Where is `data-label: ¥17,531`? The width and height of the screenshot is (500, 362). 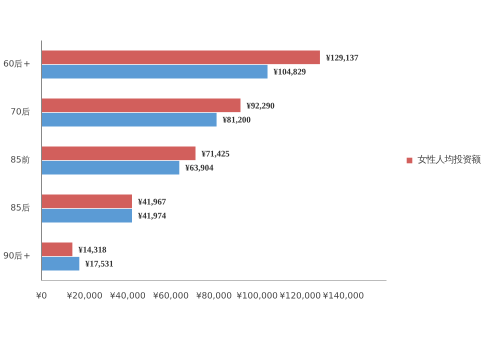 data-label: ¥17,531 is located at coordinates (99, 263).